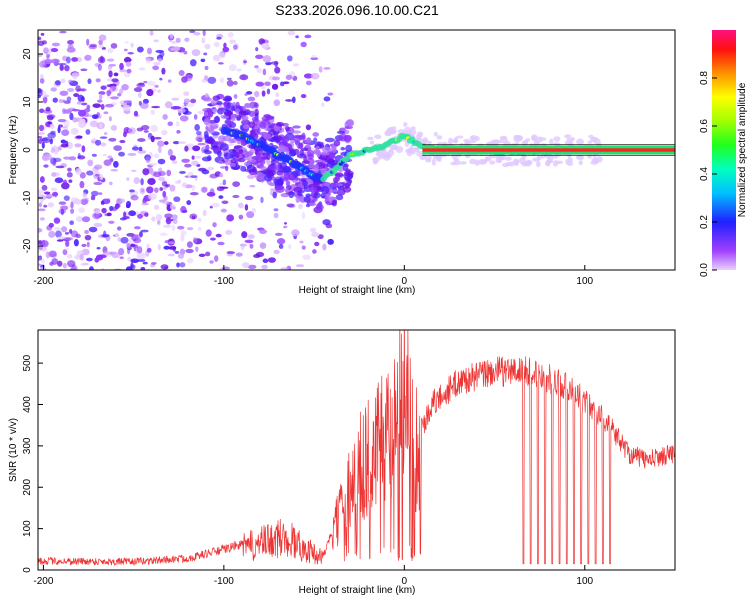 This screenshot has width=750, height=600. Describe the element at coordinates (27, 528) in the screenshot. I see `snr-ytick-label: 100` at that location.